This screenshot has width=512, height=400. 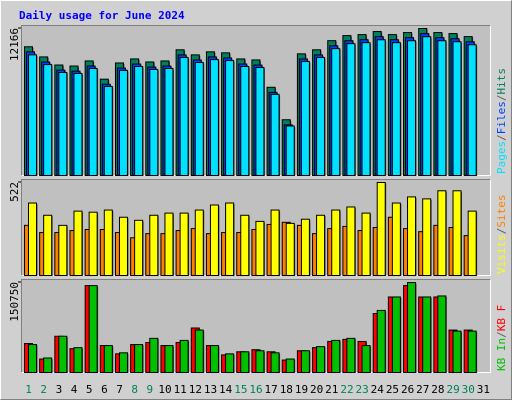 I want to click on legend-entry: Pages, so click(x=501, y=157).